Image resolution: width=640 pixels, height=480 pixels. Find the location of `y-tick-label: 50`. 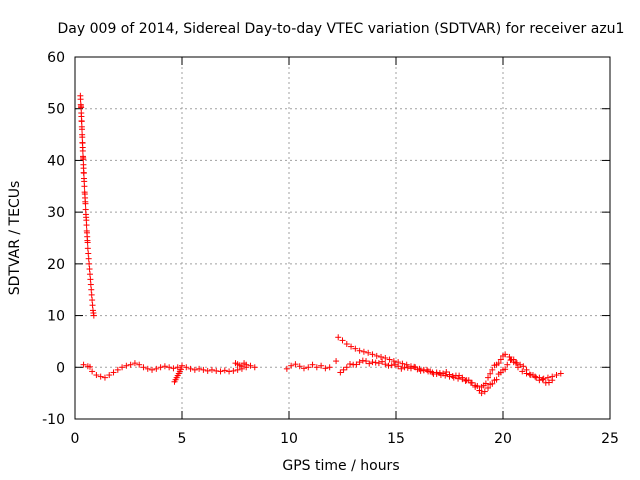

y-tick-label: 50 is located at coordinates (56, 110).